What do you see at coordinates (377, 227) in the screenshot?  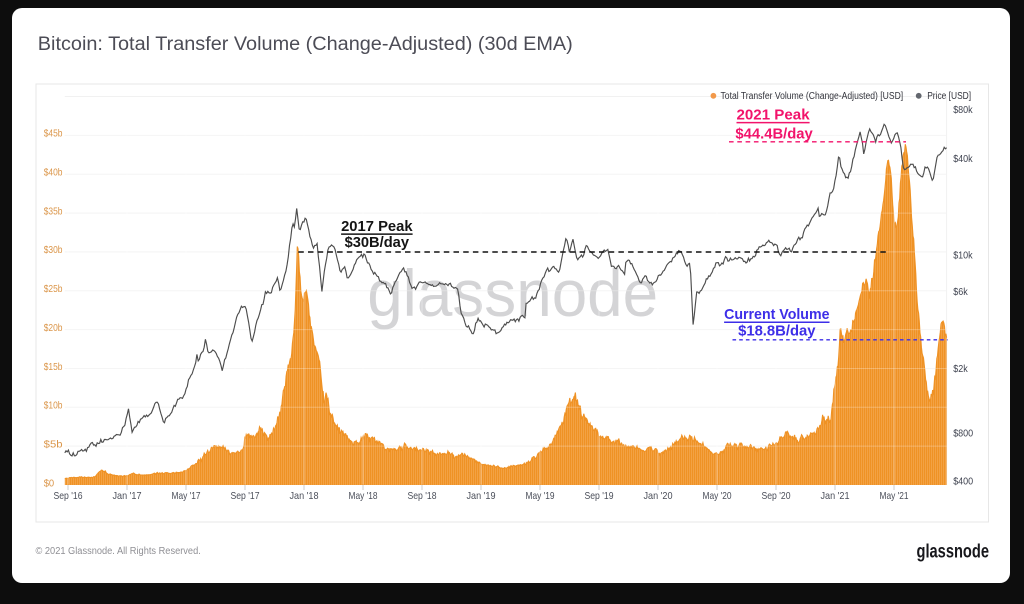 I see `svg-text: 2017 Peak` at bounding box center [377, 227].